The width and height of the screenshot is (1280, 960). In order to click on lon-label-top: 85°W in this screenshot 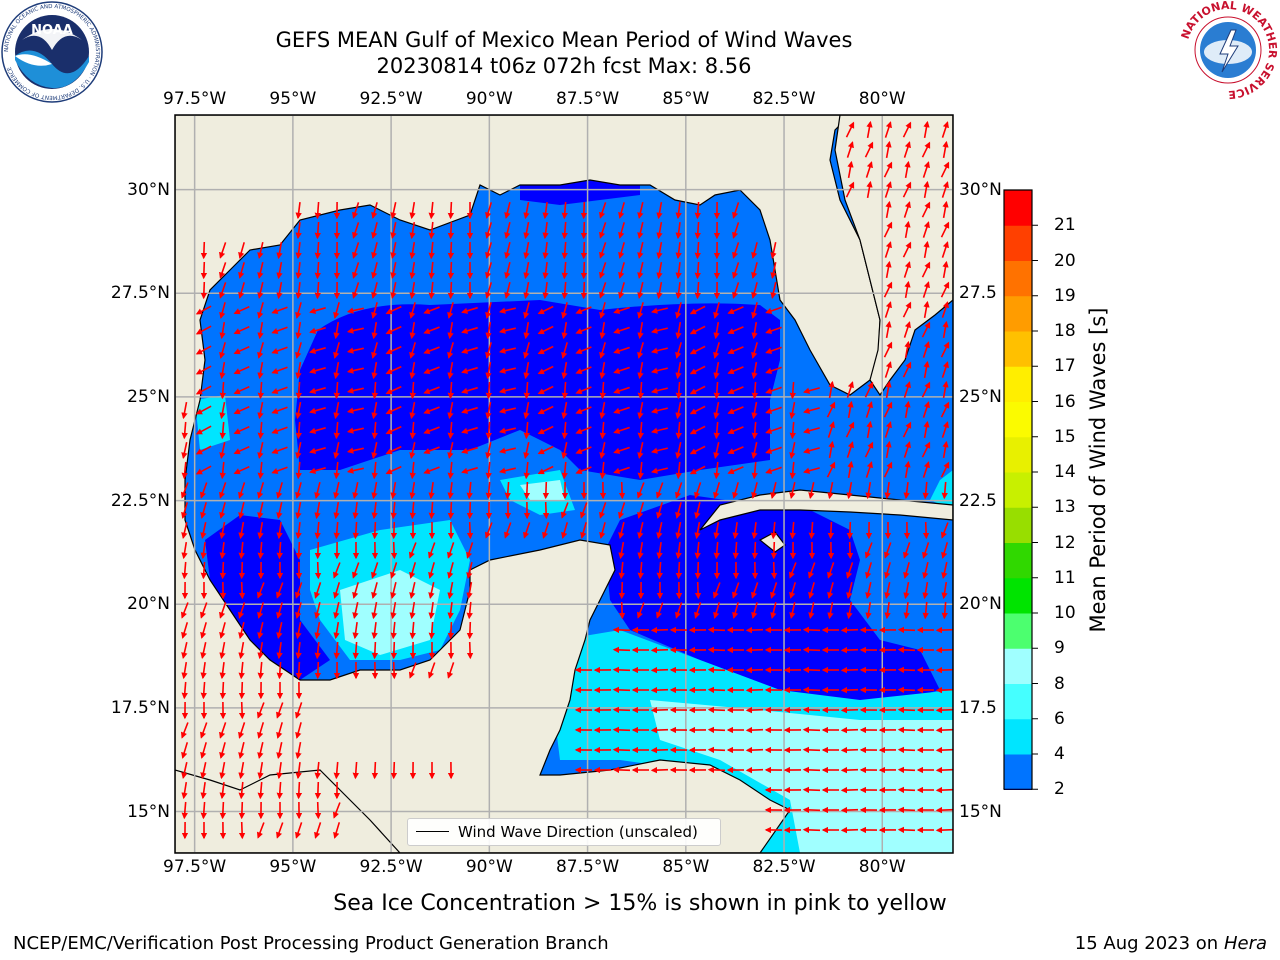, I will do `click(686, 99)`.